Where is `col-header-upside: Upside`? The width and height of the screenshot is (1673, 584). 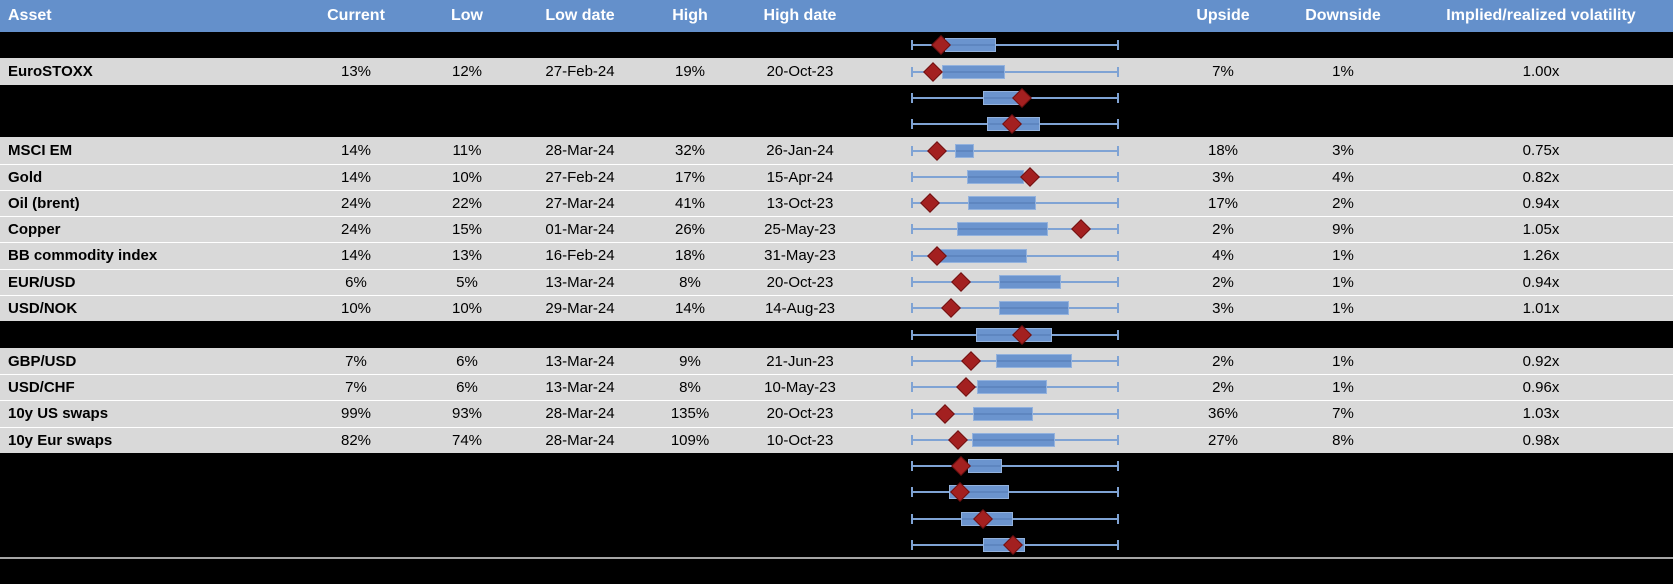
col-header-upside: Upside is located at coordinates (1223, 15).